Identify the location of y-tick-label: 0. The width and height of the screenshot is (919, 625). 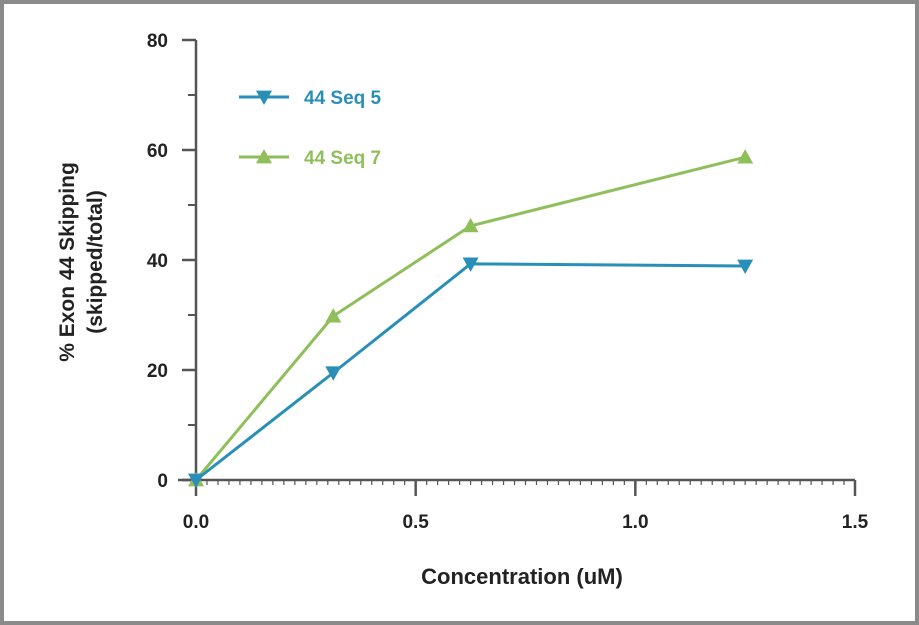
(162, 481).